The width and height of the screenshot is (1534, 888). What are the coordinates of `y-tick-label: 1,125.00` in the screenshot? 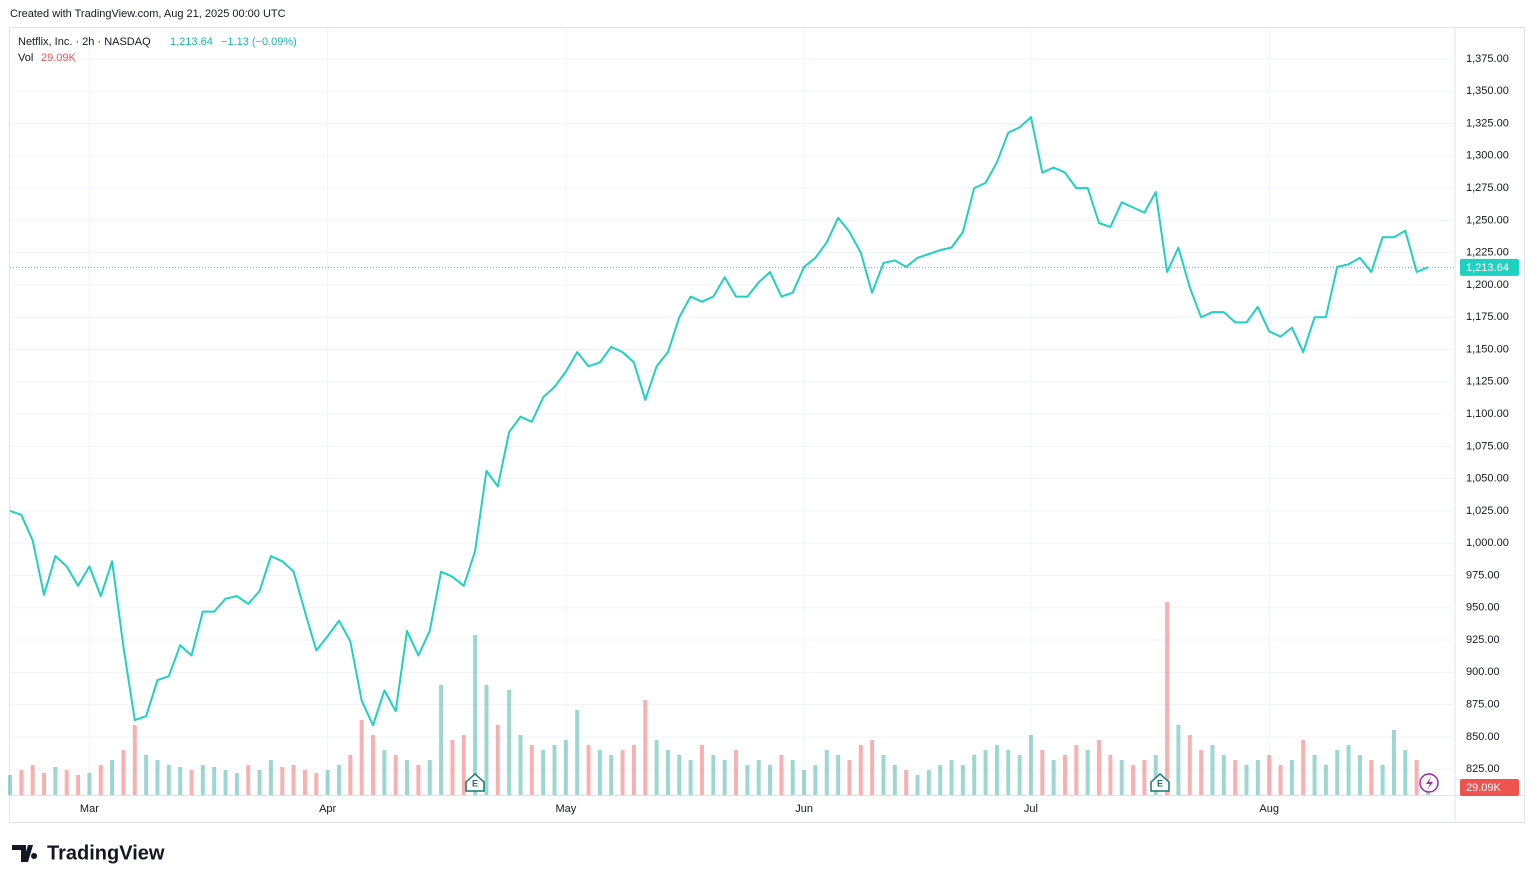 It's located at (1487, 382).